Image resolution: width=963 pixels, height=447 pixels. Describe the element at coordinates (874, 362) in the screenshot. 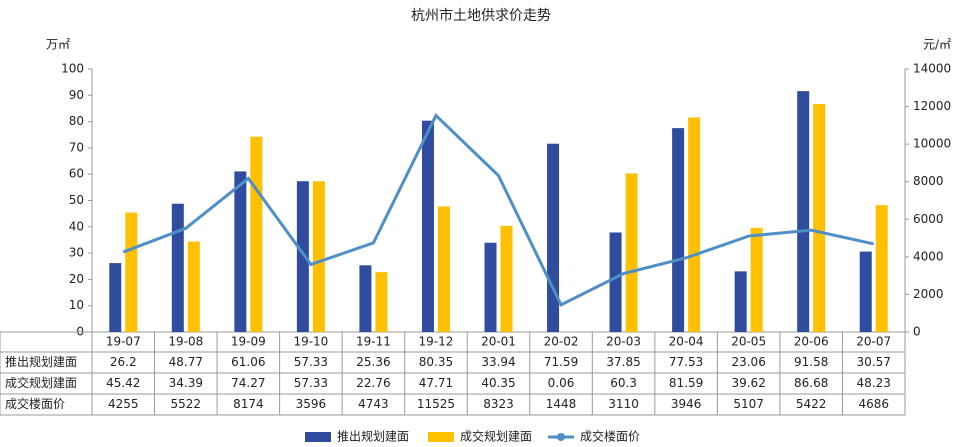

I see `table-cell: 30.57` at that location.